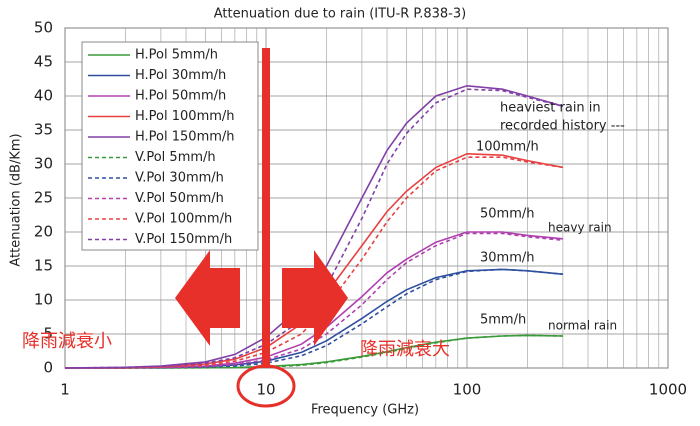 This screenshot has height=426, width=700. I want to click on y-tick-label: 25, so click(43, 198).